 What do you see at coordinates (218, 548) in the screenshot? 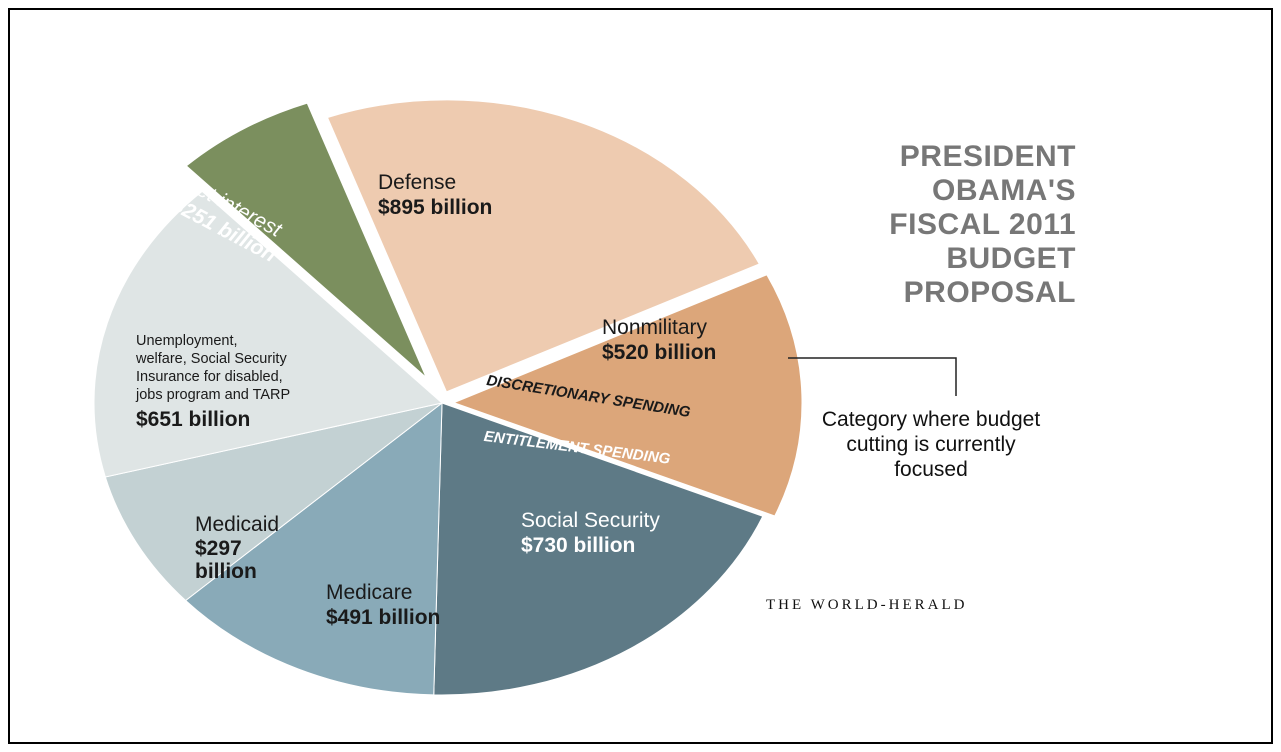
I see `slice-value: $297` at bounding box center [218, 548].